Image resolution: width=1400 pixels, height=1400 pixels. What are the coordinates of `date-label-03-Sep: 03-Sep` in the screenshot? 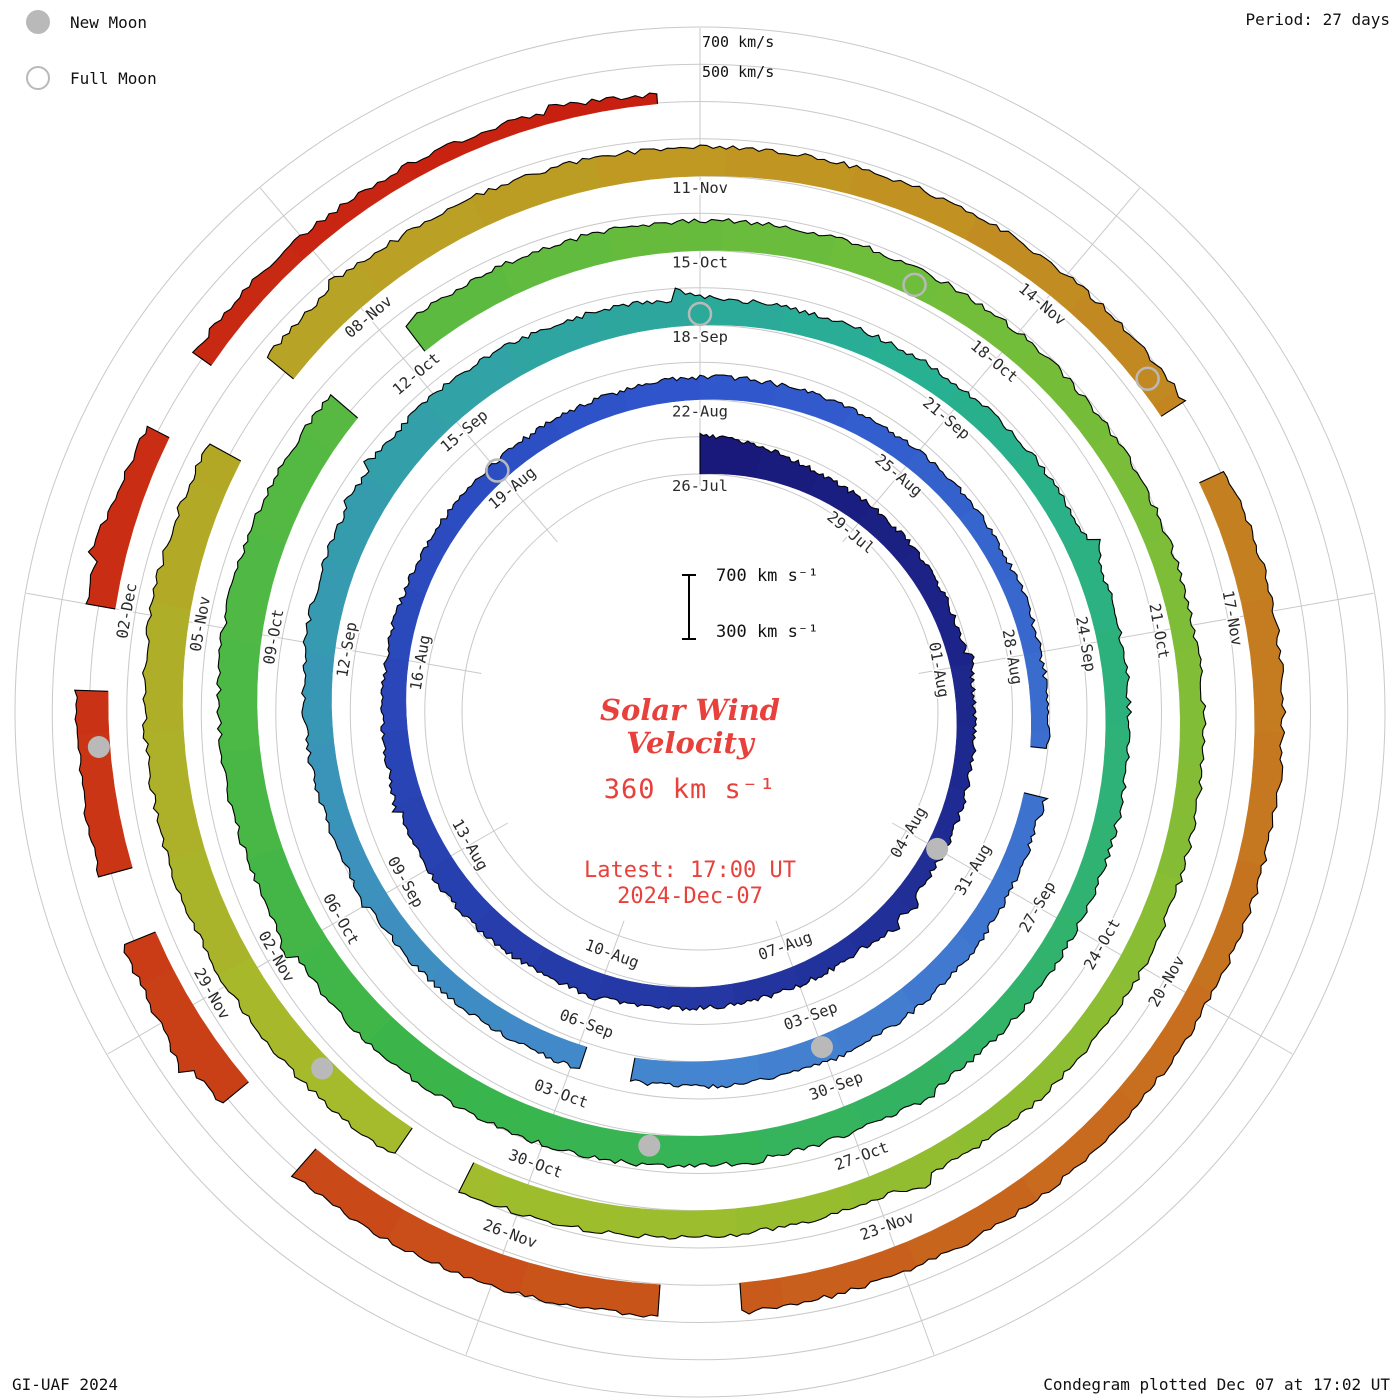 It's located at (810, 1016).